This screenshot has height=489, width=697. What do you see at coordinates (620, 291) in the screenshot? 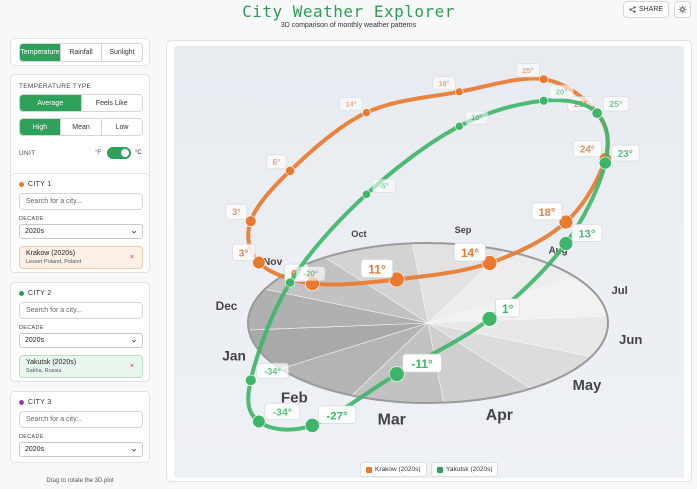
I see `month-label: Jul` at bounding box center [620, 291].